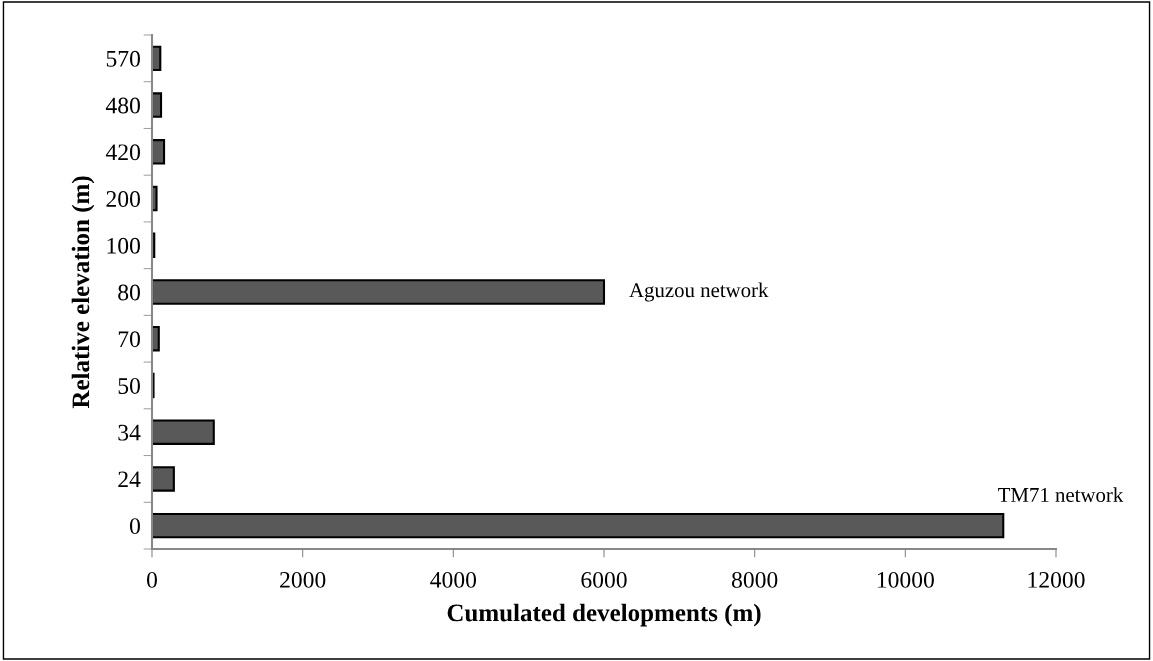 This screenshot has width=1153, height=661. I want to click on y-tick-label: 24, so click(129, 479).